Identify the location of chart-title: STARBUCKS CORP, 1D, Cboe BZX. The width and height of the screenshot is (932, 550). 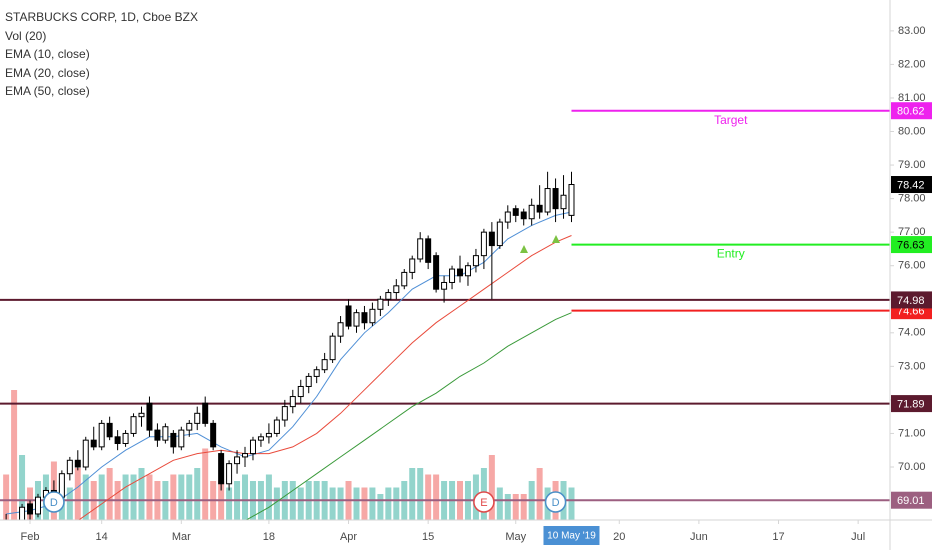
(101, 17).